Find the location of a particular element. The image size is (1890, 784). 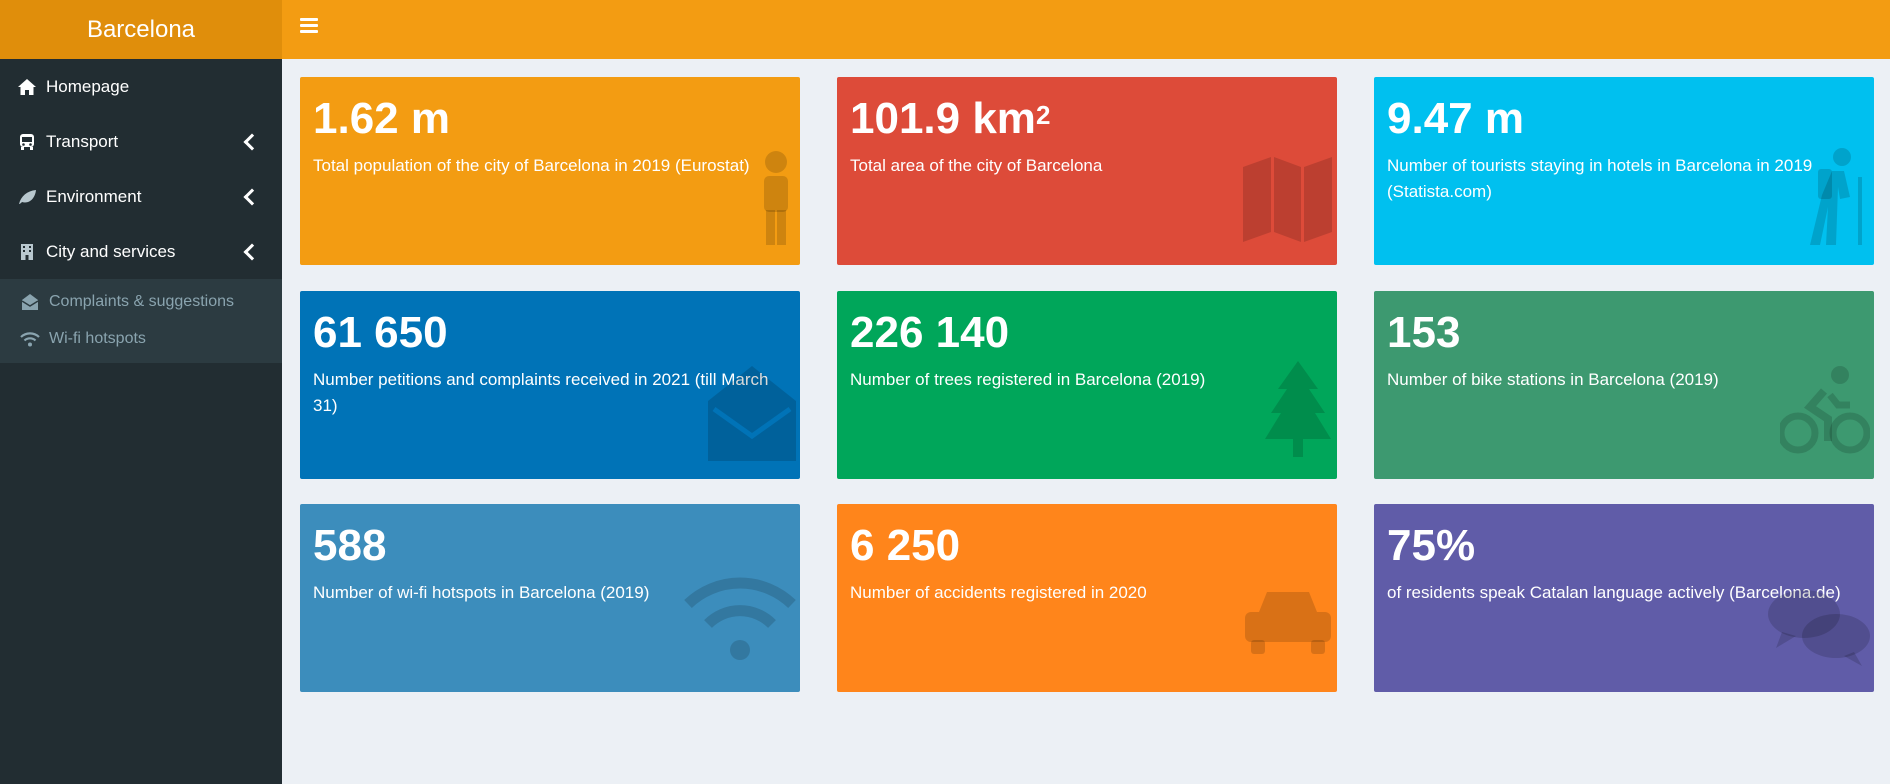

city-services-submenu: Complaints & suggestions Wi-fi hotspots is located at coordinates (141, 321).